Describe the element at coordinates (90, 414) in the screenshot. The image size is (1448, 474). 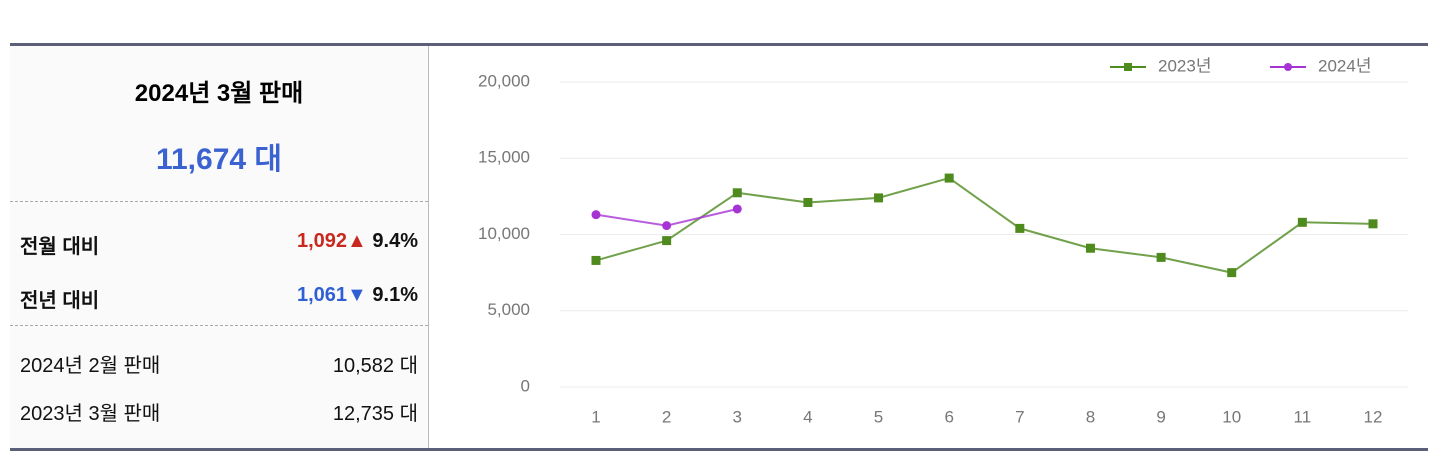
I see `label: 2023년 3월 판매` at that location.